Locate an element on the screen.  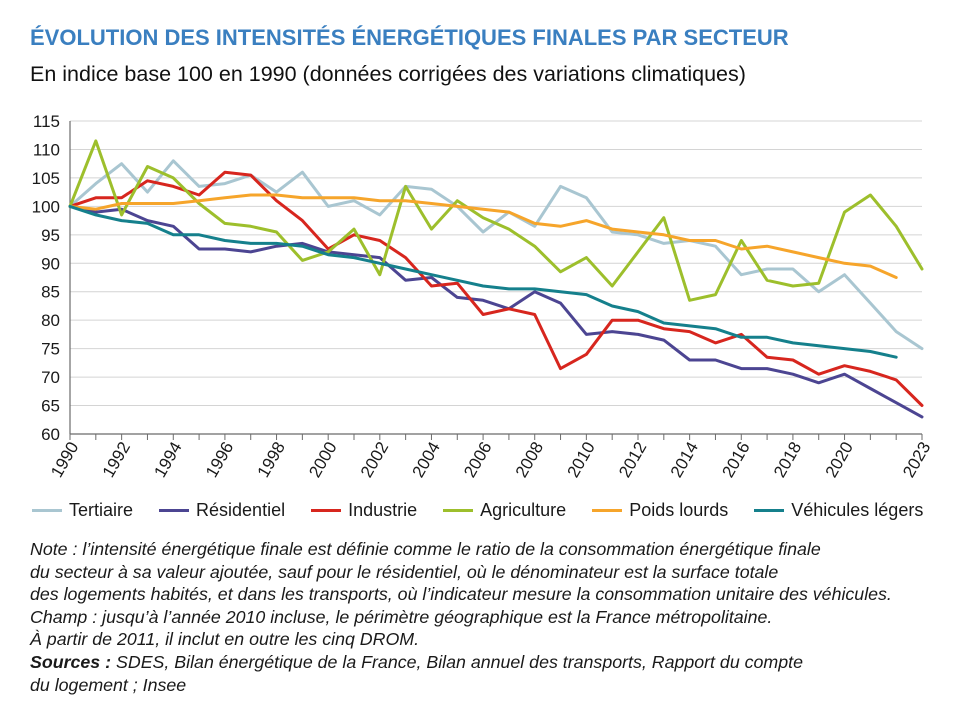
series-line-poids-lourds is located at coordinates (483, 236).